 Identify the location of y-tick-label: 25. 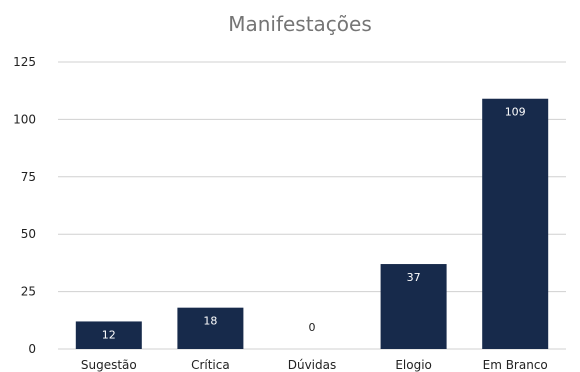
(28, 292).